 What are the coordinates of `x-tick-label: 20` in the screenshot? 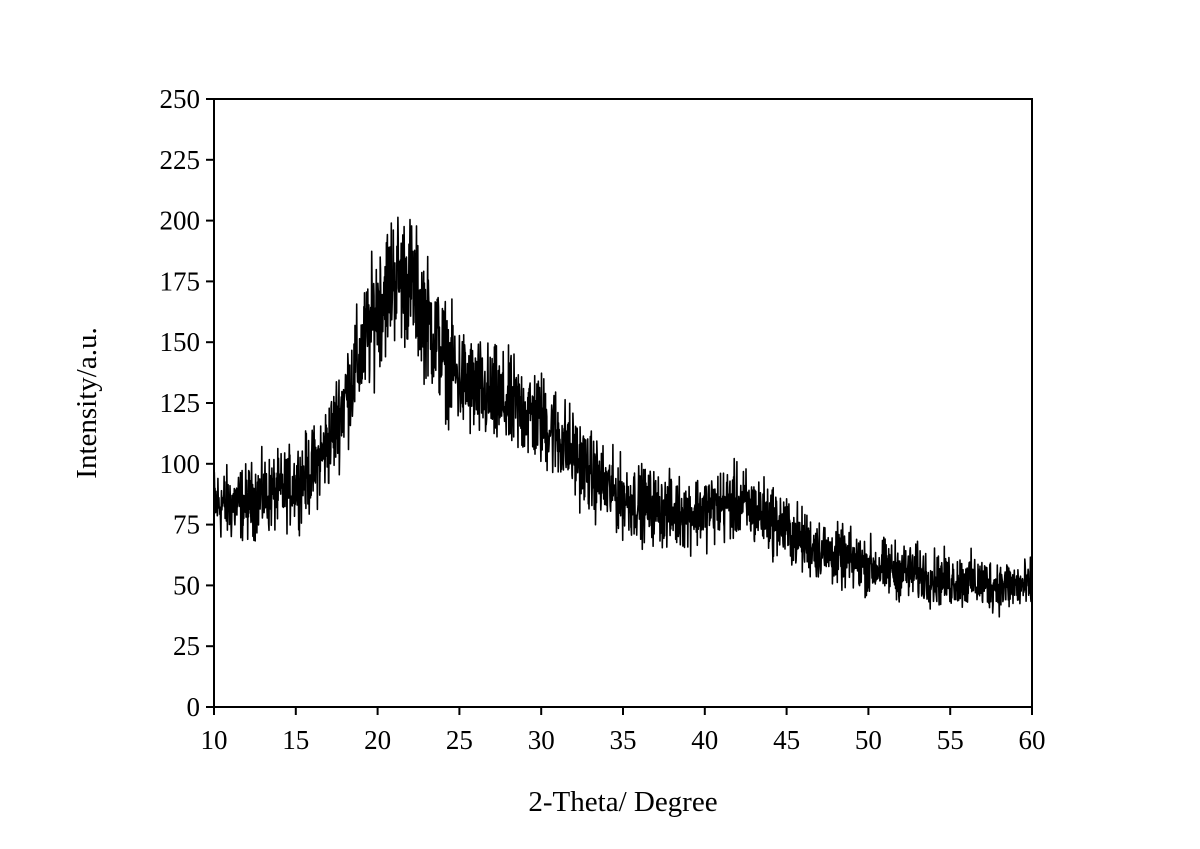 It's located at (377, 740).